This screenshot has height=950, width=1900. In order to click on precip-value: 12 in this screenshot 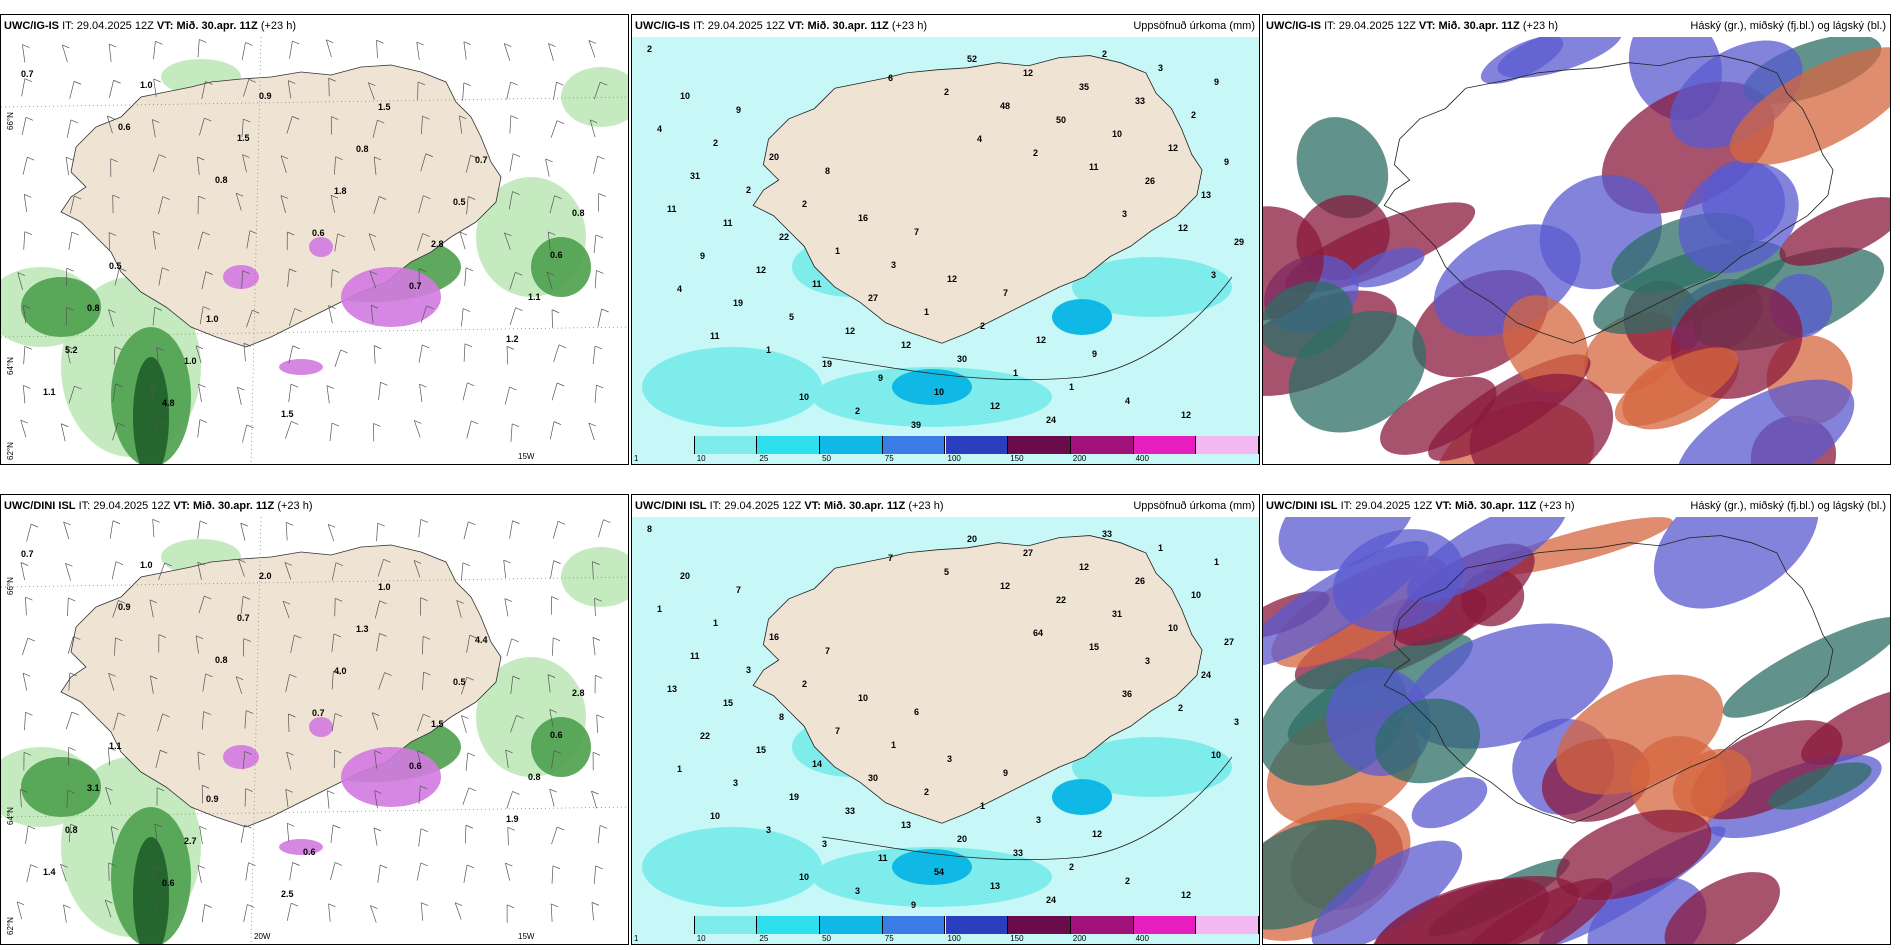, I will do `click(1028, 73)`.